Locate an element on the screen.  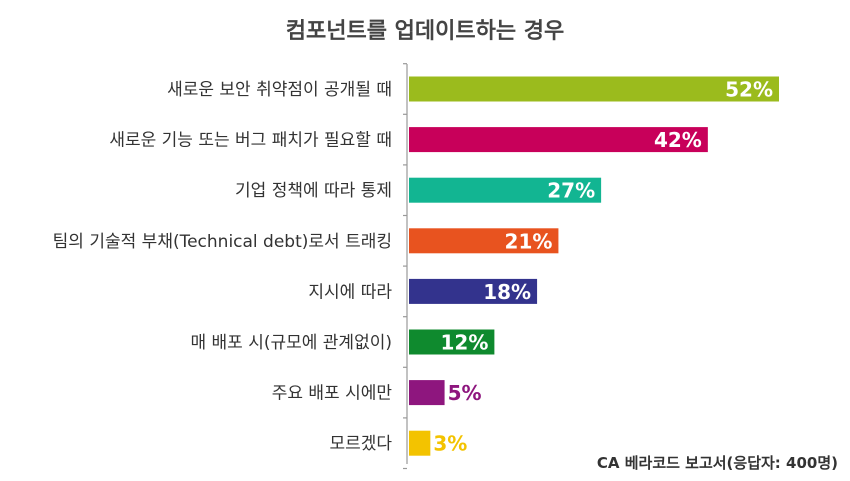
category-label: 매 배포 시(규모에 관계없이) is located at coordinates (291, 343).